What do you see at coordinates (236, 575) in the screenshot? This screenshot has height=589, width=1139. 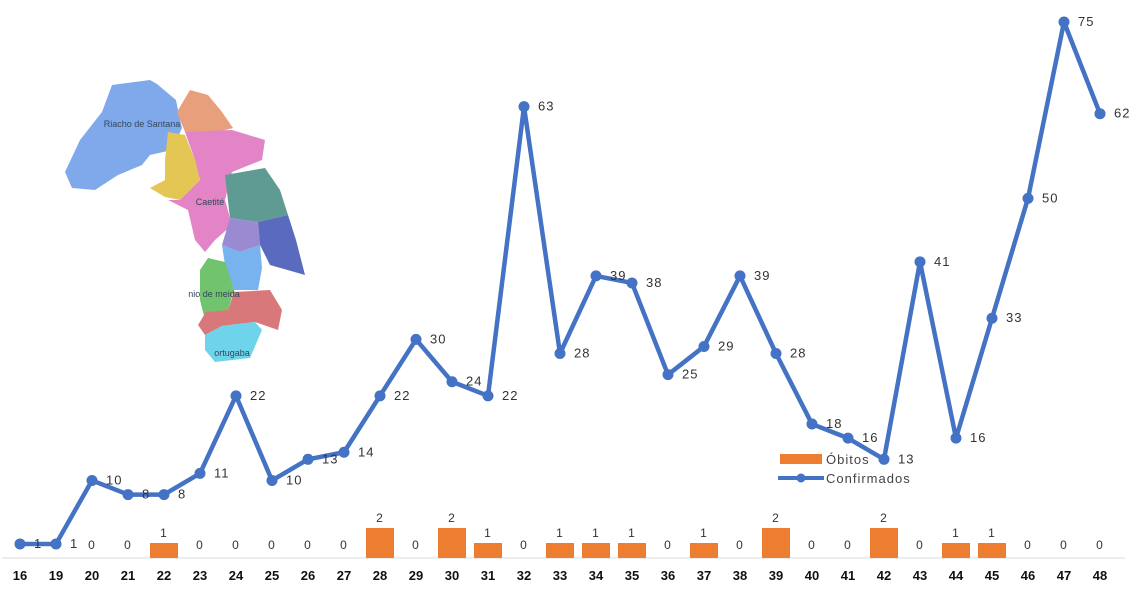 I see `x-tick-label: 24` at bounding box center [236, 575].